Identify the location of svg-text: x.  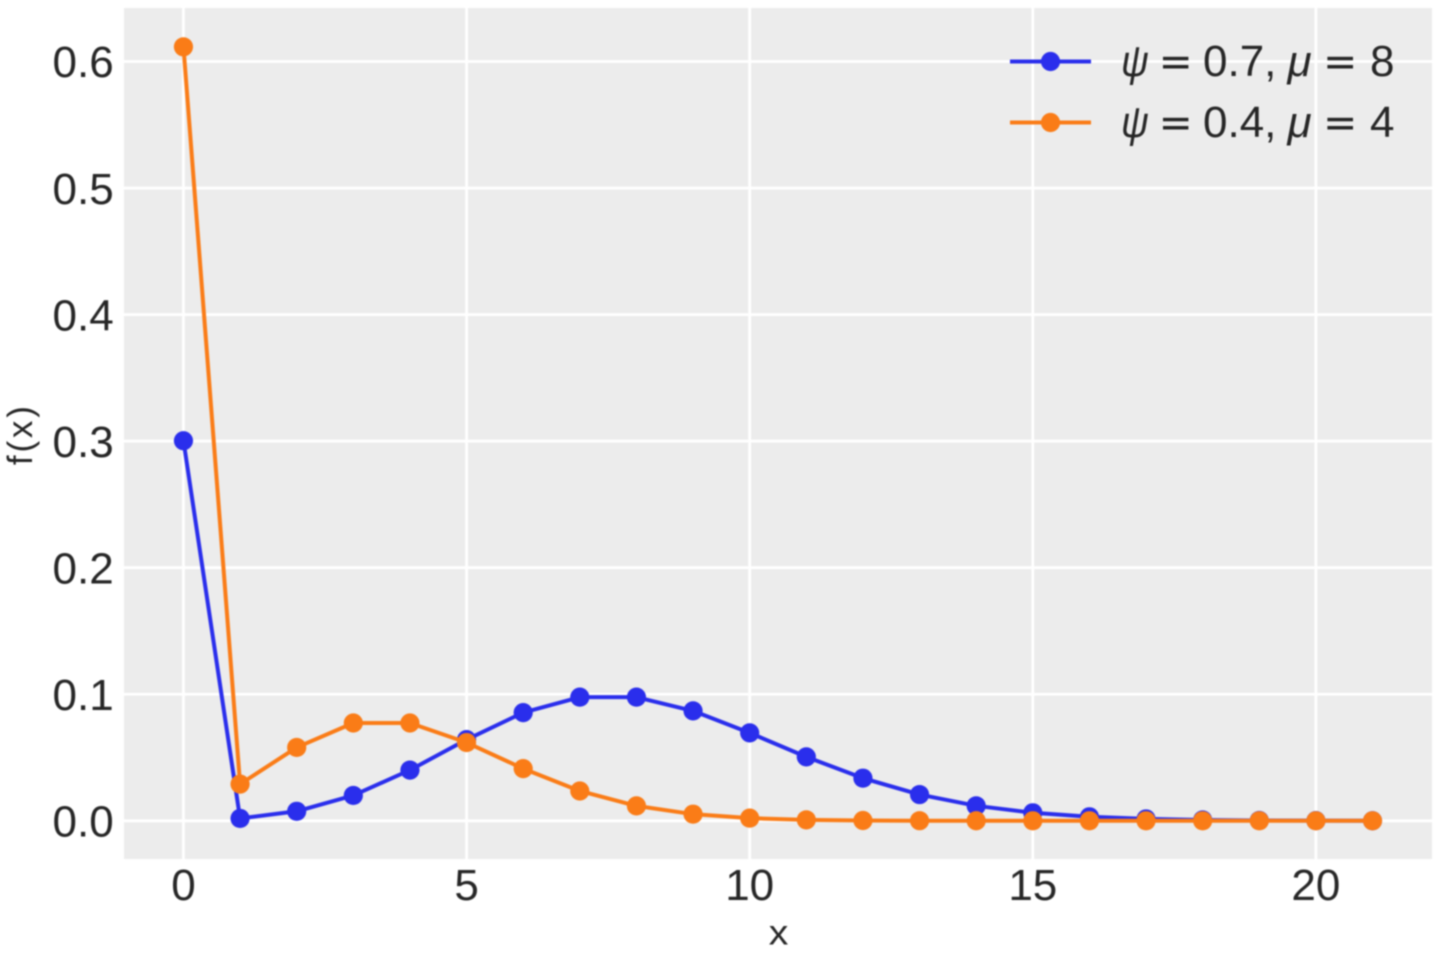
(779, 932).